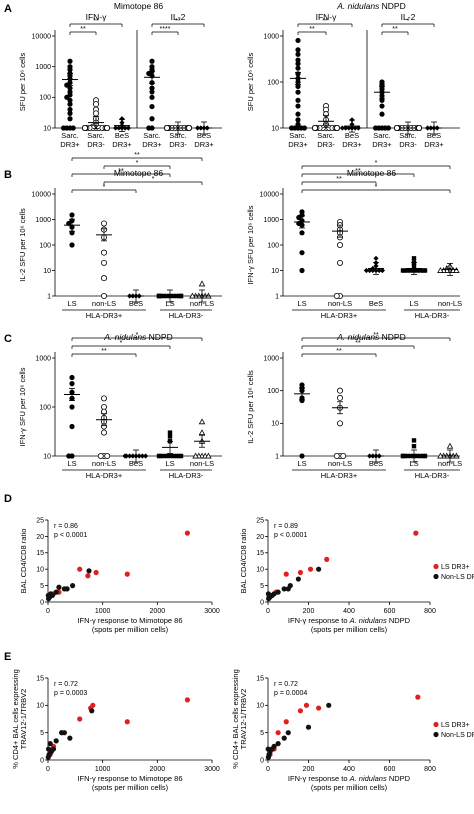 Image resolution: width=474 pixels, height=814 pixels. What do you see at coordinates (202, 303) in the screenshot?
I see `b1-category-label: non-LS` at bounding box center [202, 303].